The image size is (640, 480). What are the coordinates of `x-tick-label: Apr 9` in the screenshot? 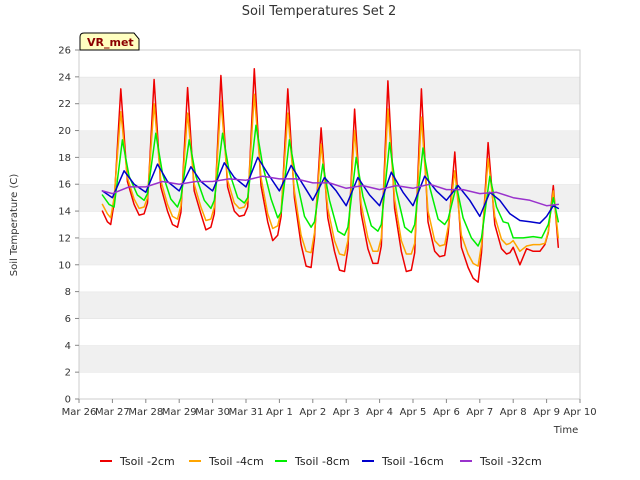 It's located at (546, 412).